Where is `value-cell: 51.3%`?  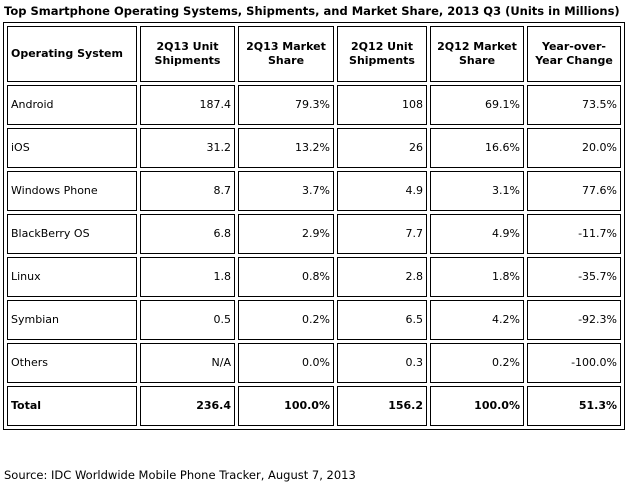 value-cell: 51.3% is located at coordinates (574, 406).